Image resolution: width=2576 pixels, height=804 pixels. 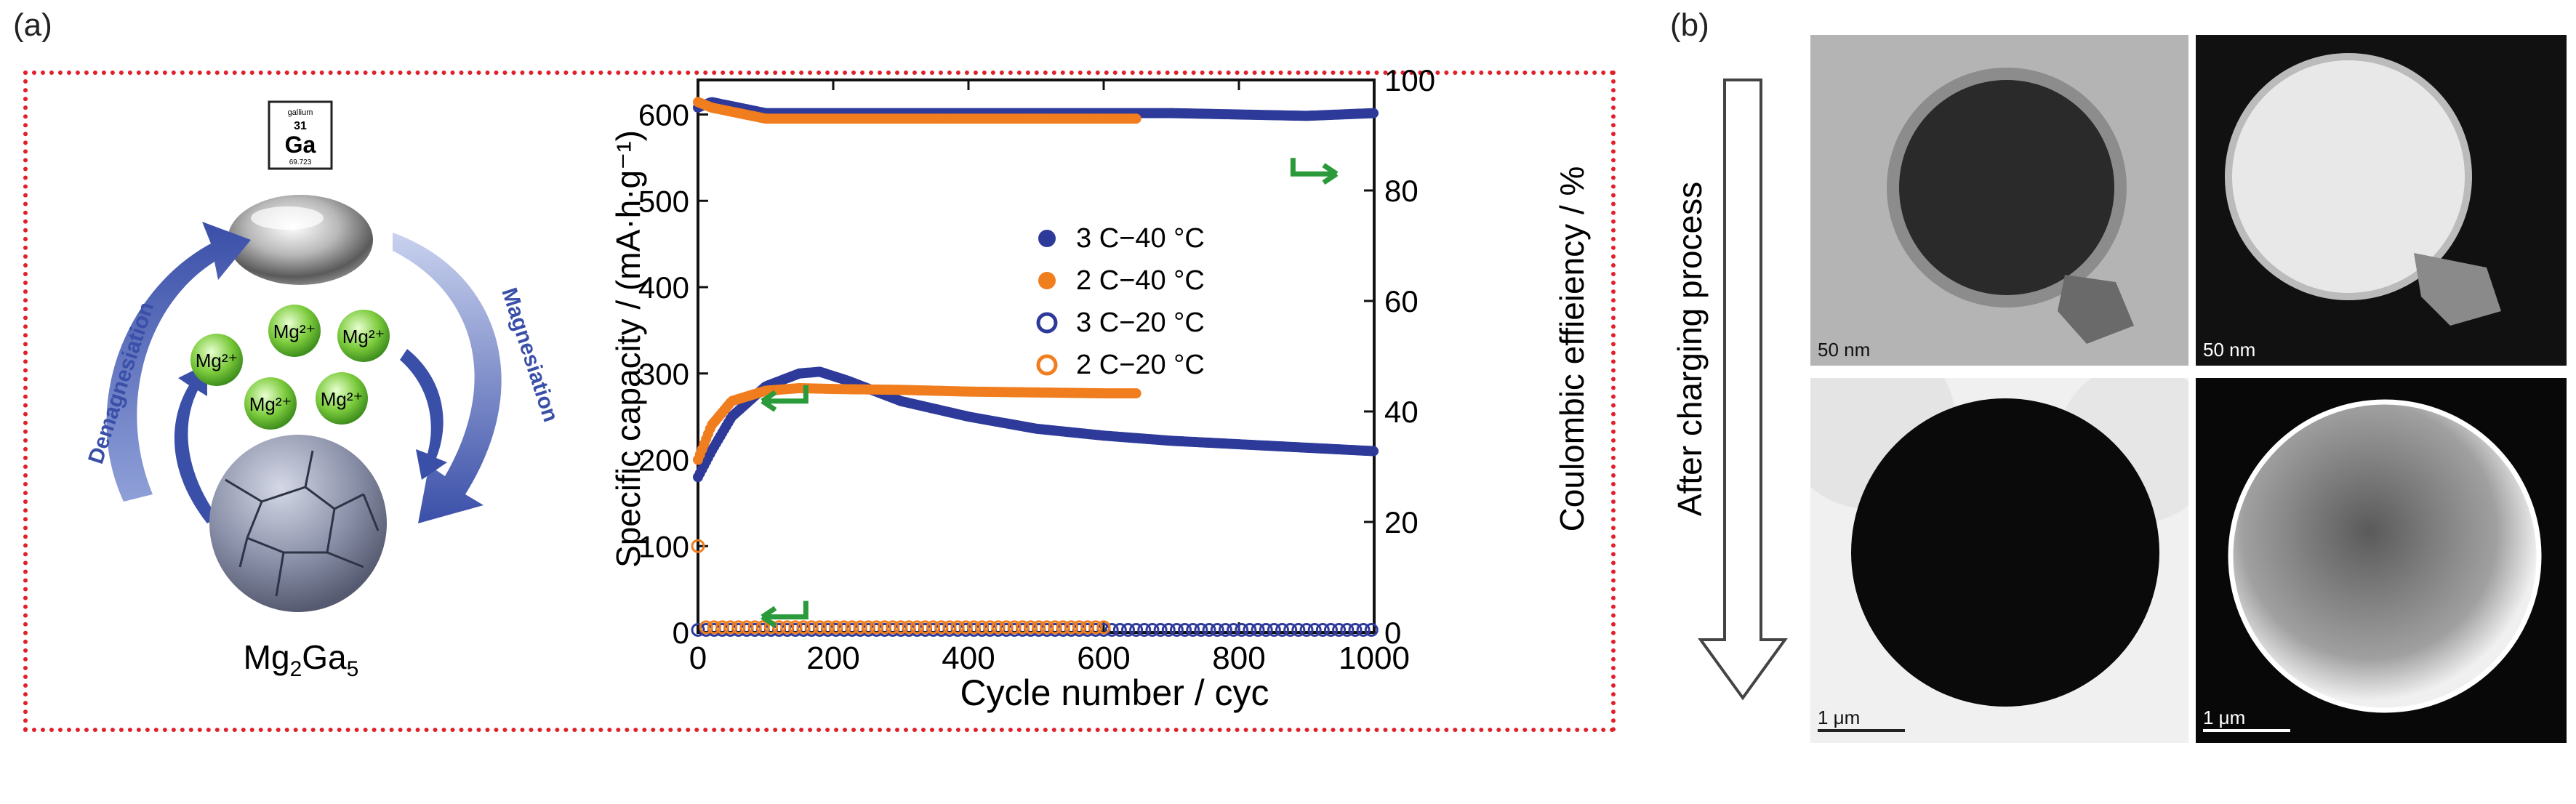 What do you see at coordinates (1114, 692) in the screenshot?
I see `x-axis-label: Cycle number / cyc` at bounding box center [1114, 692].